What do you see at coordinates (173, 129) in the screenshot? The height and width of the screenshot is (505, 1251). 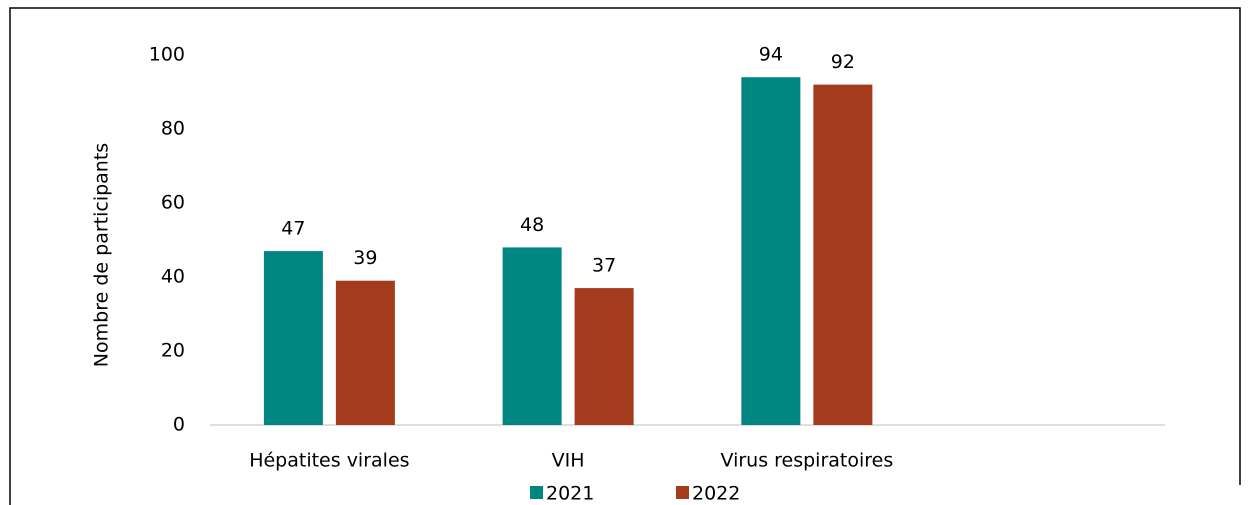 I see `y-tick-label: 80` at bounding box center [173, 129].